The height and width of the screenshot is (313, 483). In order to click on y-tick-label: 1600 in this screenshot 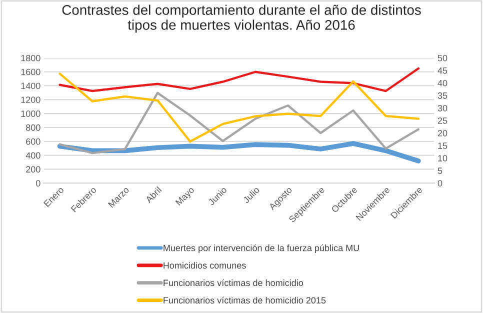, I will do `click(30, 72)`.